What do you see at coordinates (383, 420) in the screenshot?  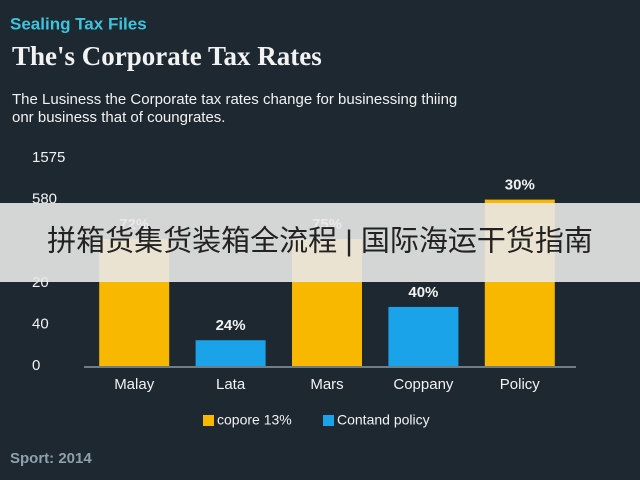 I see `legend-label: Contand policy` at bounding box center [383, 420].